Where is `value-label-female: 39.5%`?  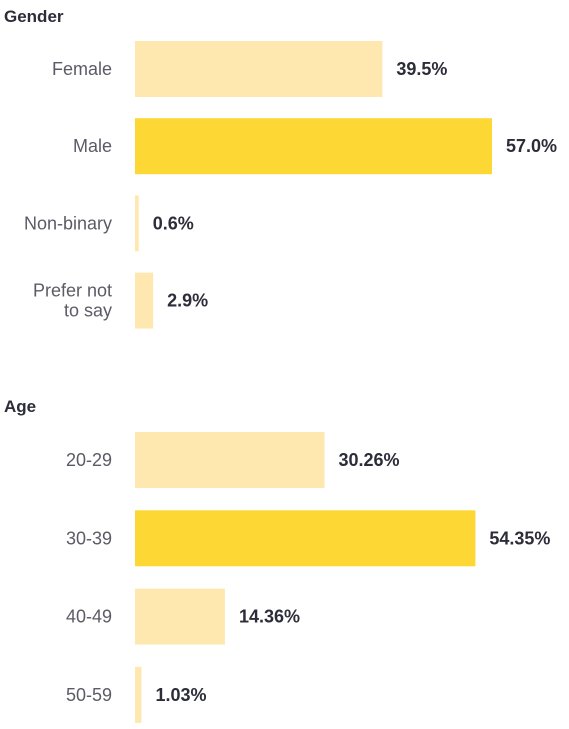
value-label-female: 39.5% is located at coordinates (421, 69).